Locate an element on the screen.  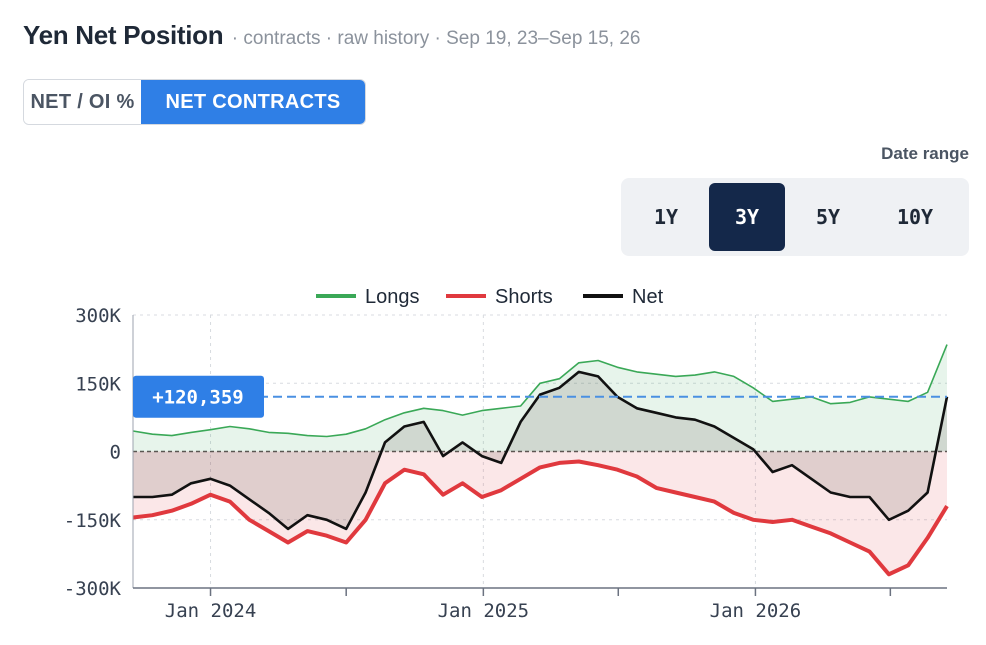
reference-badge-bg is located at coordinates (198, 396).